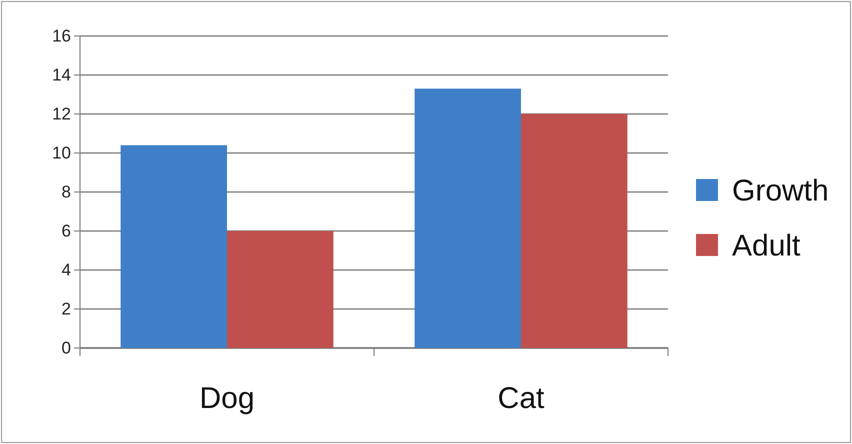  I want to click on x-tick-label: Dog, so click(227, 398).